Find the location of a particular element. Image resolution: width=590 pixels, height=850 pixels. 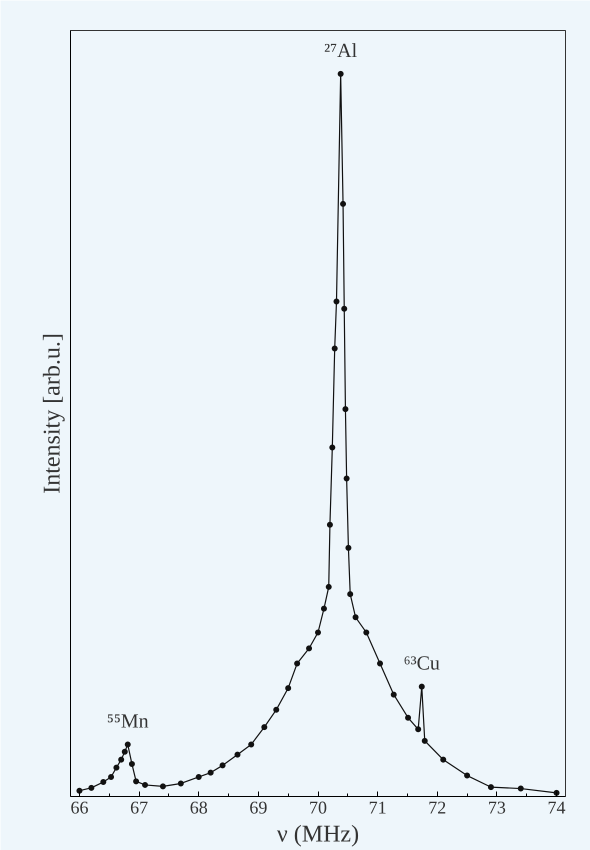

annotation: ²⁷Al is located at coordinates (341, 51).